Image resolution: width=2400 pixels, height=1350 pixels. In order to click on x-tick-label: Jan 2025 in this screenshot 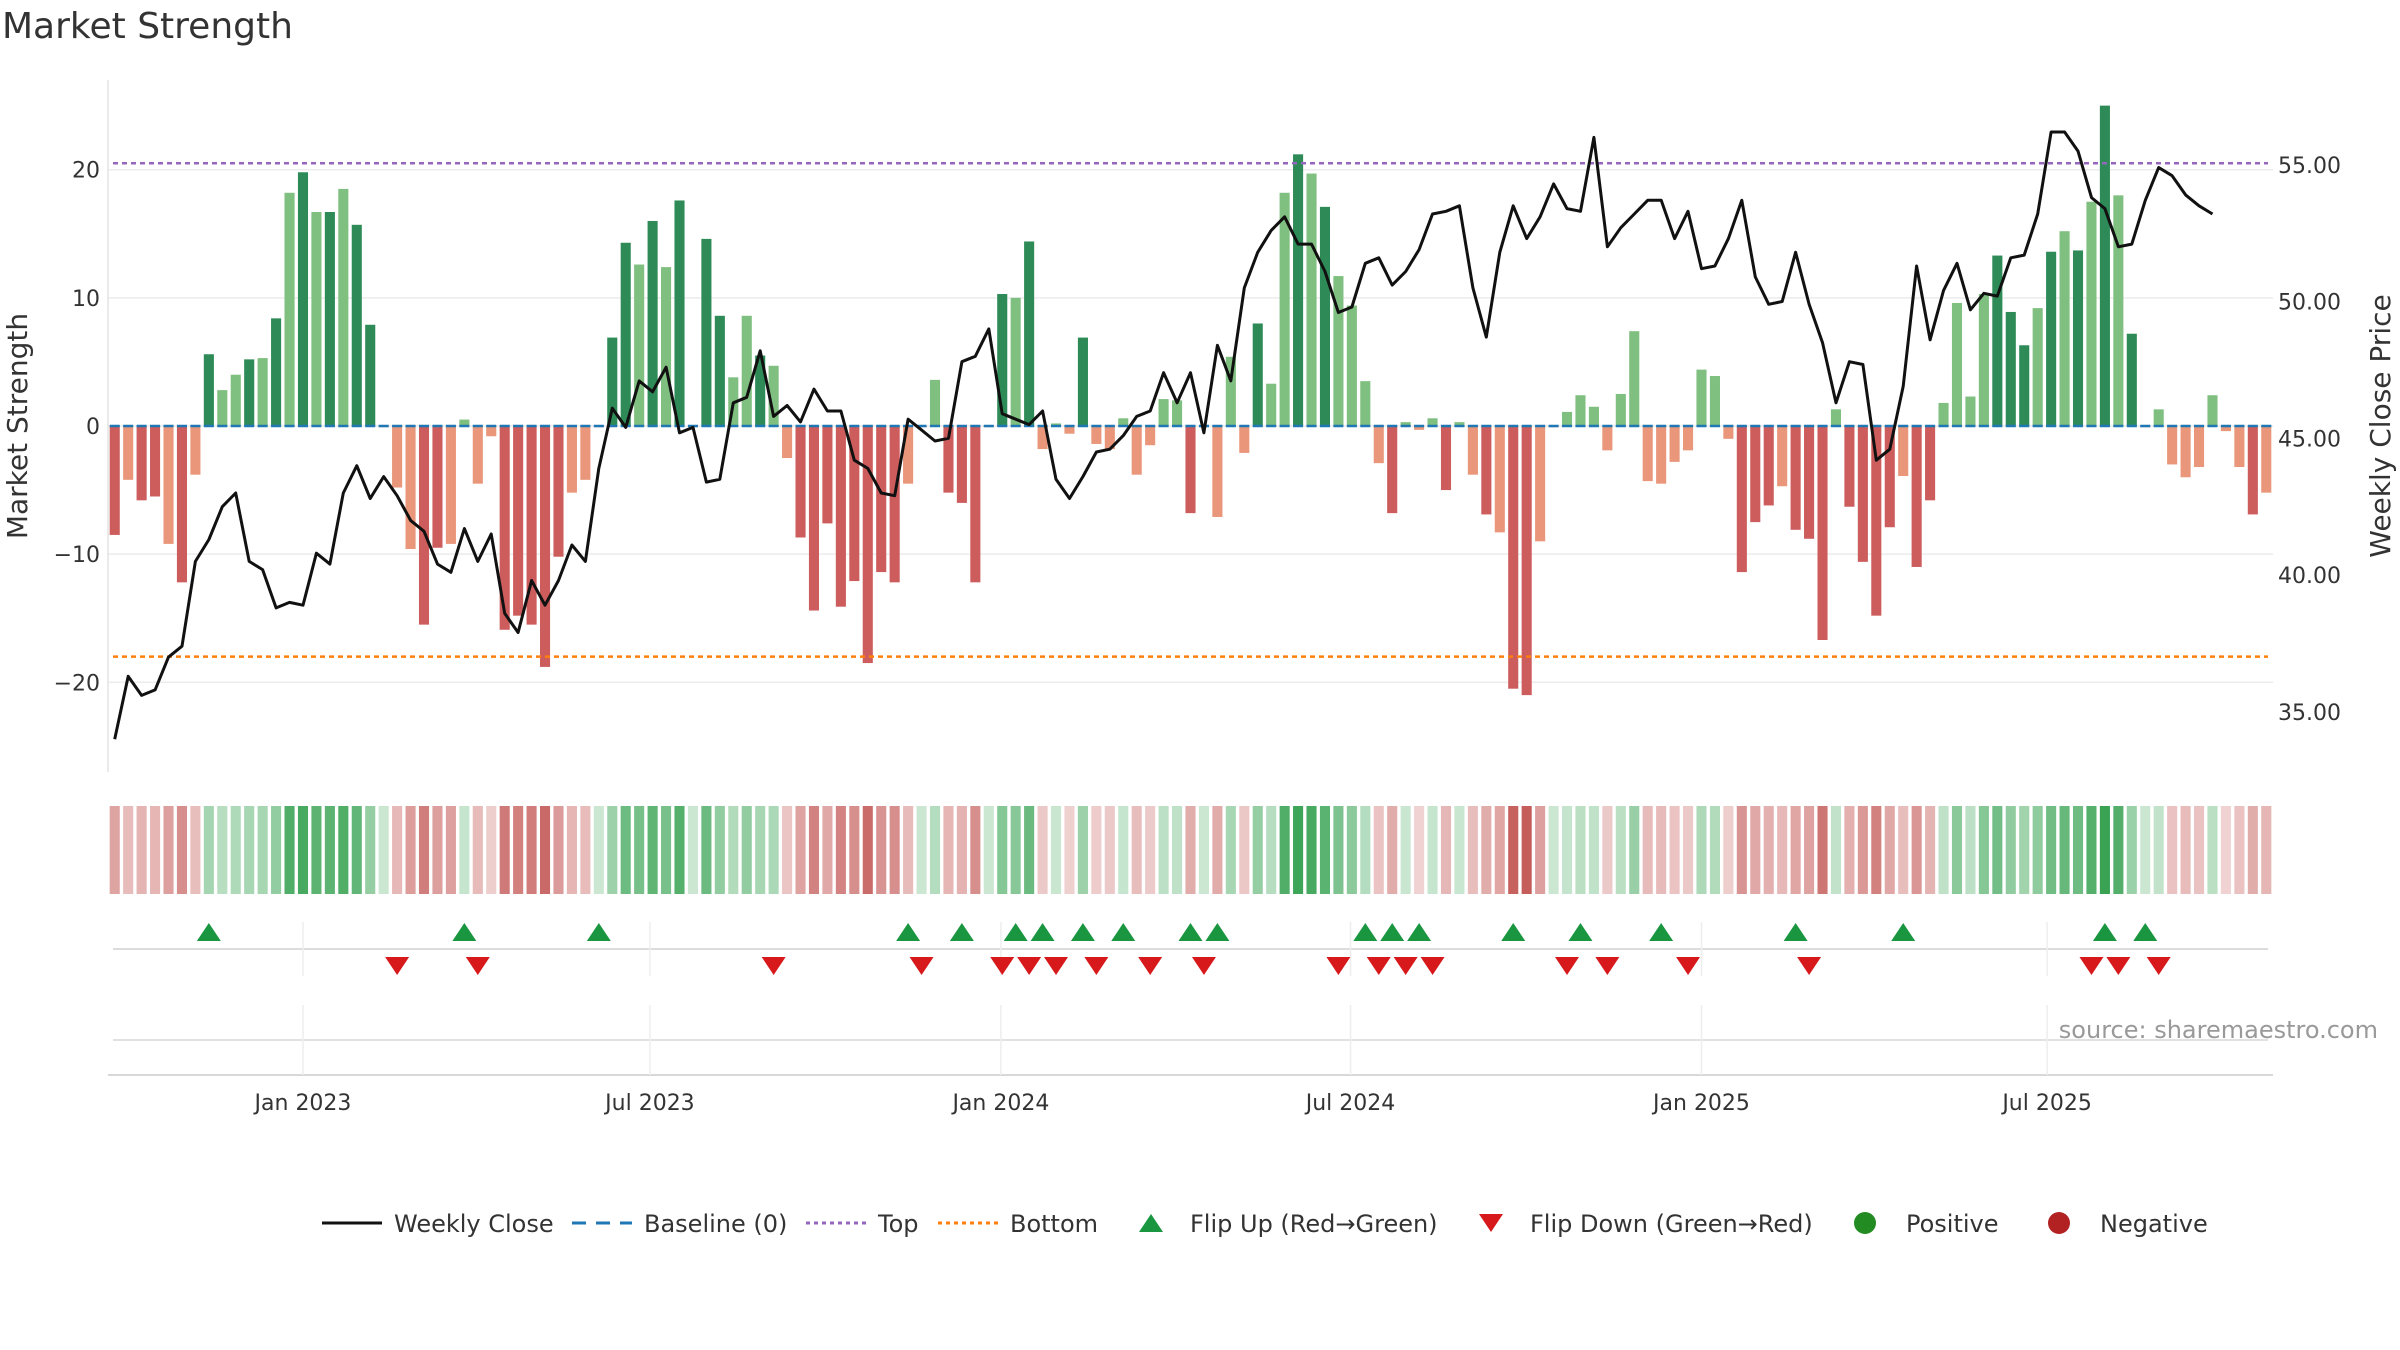, I will do `click(1700, 1103)`.